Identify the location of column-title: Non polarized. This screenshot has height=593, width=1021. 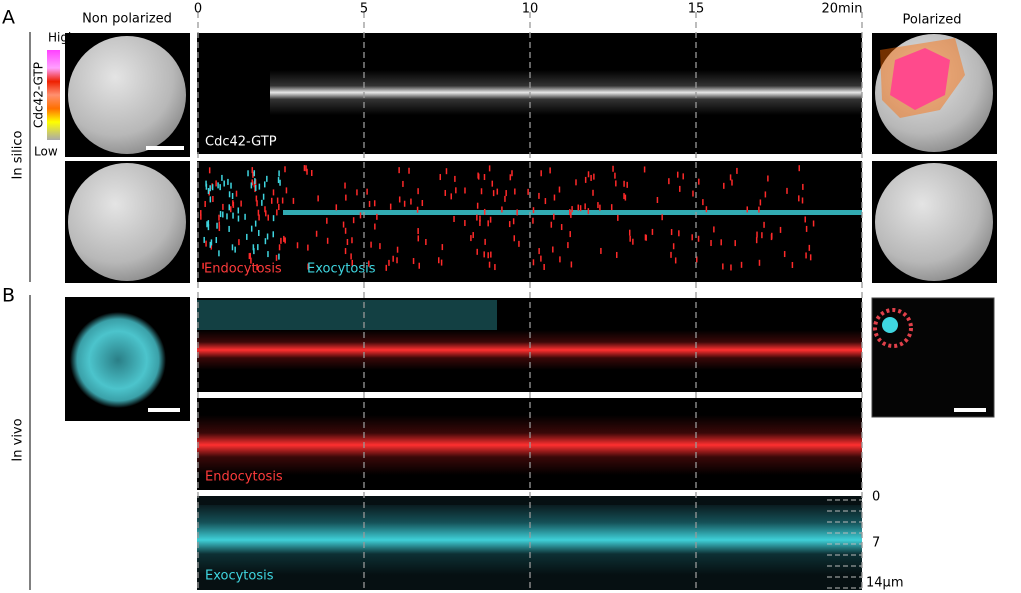
(127, 19).